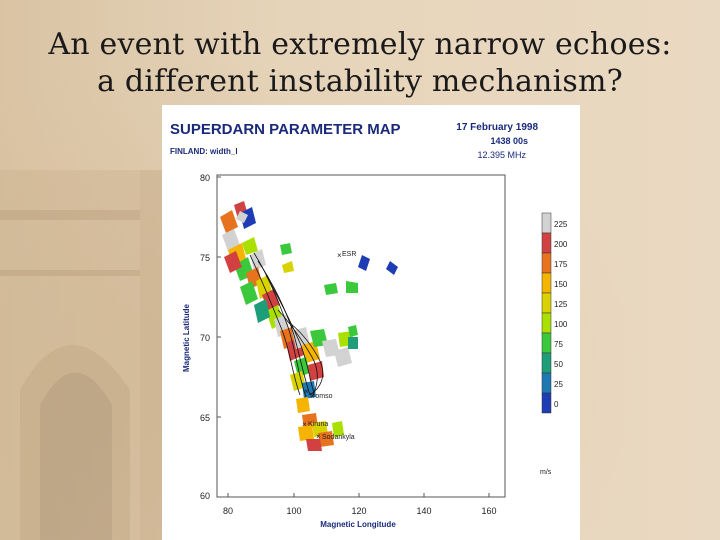  Describe the element at coordinates (205, 258) in the screenshot. I see `y-tick: 75` at that location.